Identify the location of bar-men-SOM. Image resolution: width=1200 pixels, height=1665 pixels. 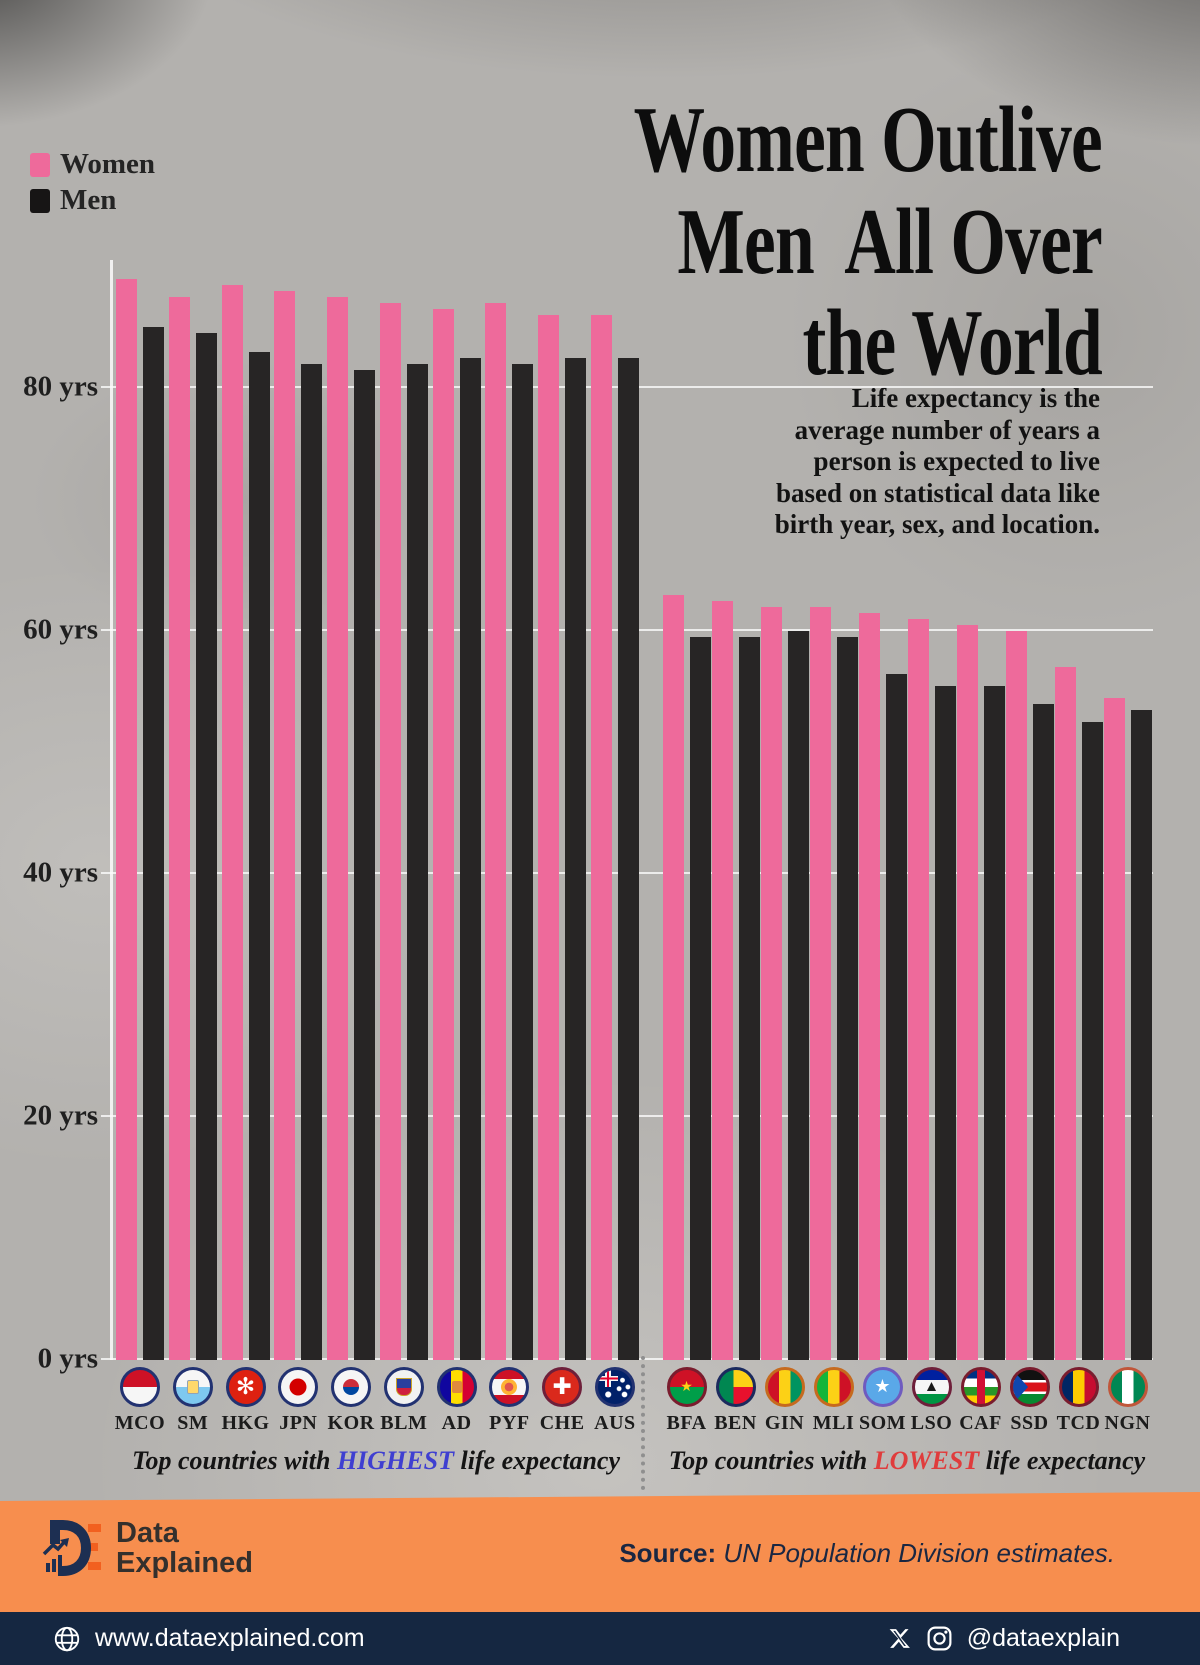
(896, 1017).